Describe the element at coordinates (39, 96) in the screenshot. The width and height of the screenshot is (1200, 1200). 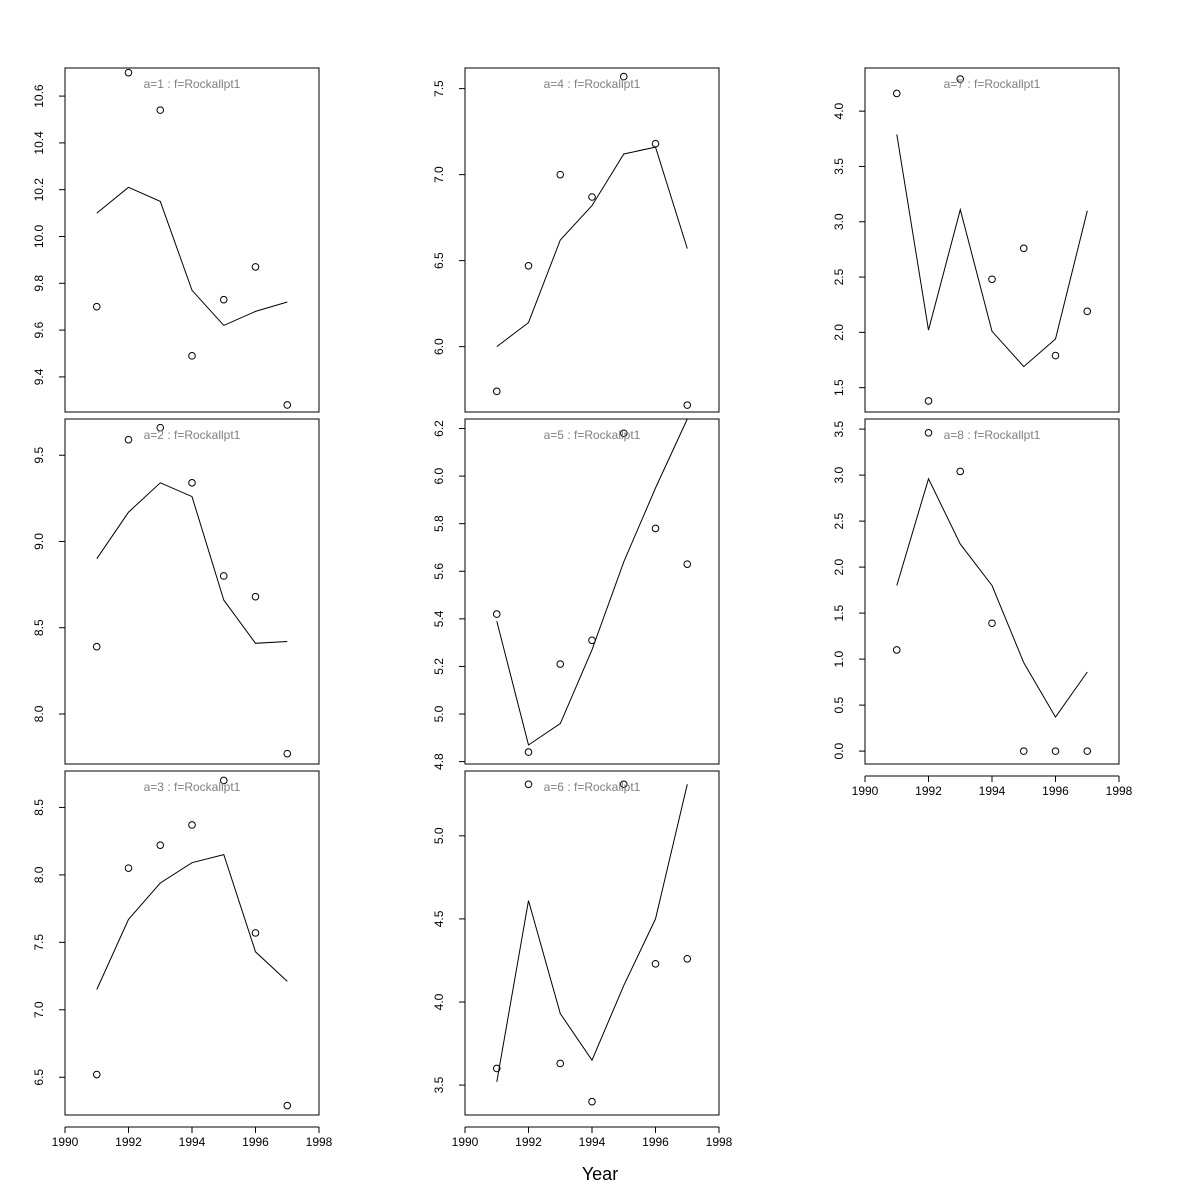
I see `y-tick-label: 10.6` at that location.